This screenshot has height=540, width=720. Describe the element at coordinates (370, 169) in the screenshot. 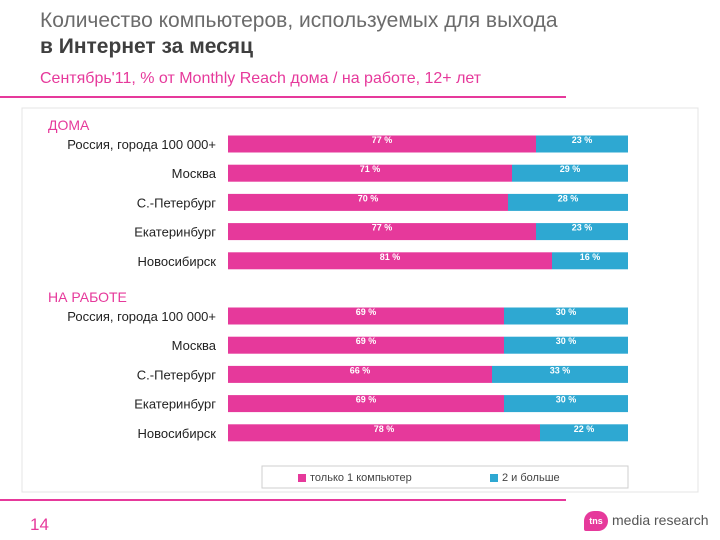

I see `data-label-one-computer: 71 %` at that location.